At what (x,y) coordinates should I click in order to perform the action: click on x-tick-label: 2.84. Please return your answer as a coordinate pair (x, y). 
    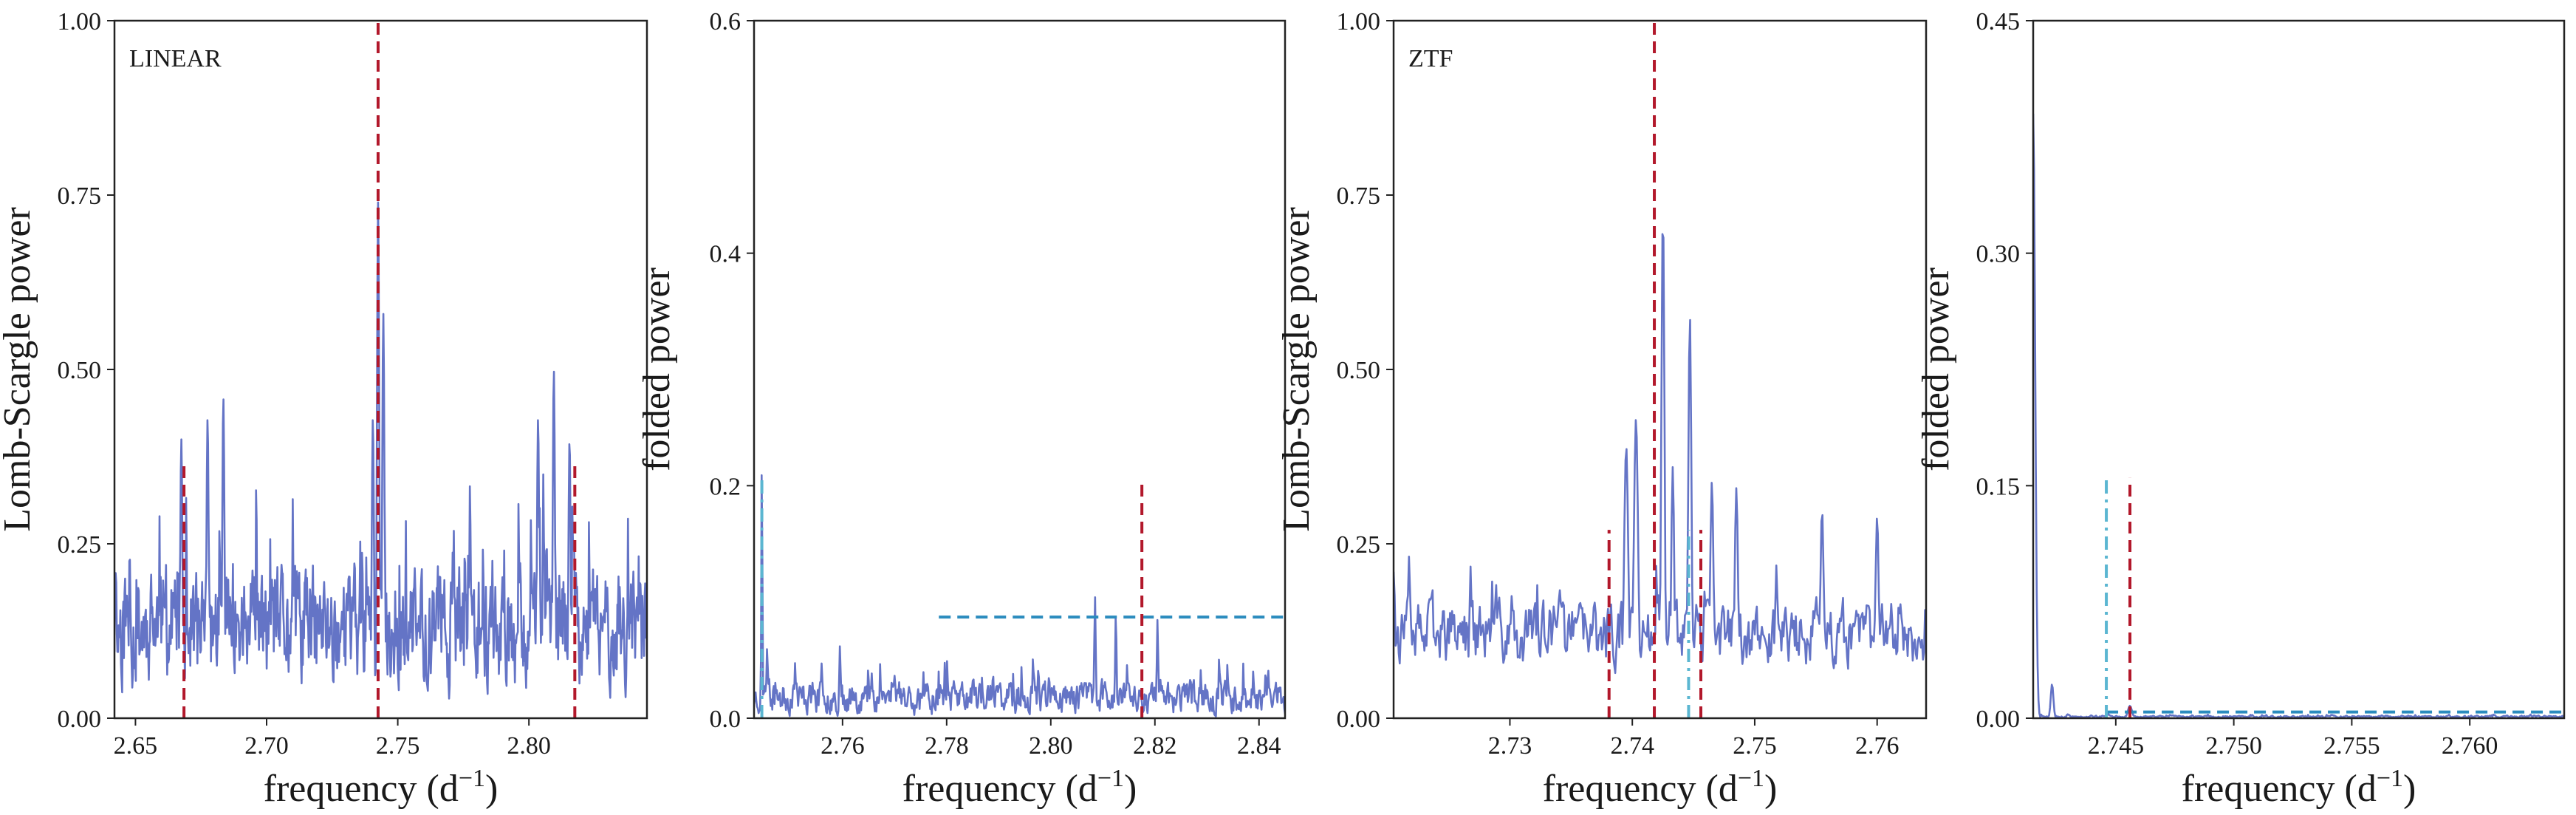
    Looking at the image, I should click on (1259, 746).